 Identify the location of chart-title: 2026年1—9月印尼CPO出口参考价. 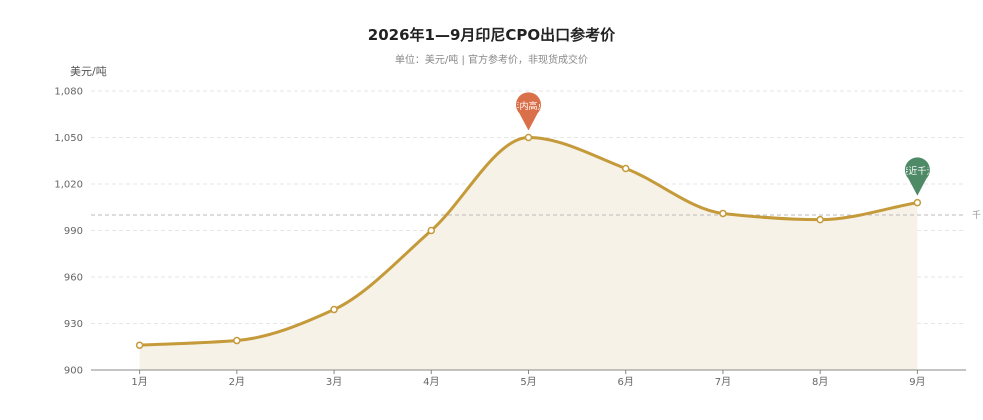
(491, 35).